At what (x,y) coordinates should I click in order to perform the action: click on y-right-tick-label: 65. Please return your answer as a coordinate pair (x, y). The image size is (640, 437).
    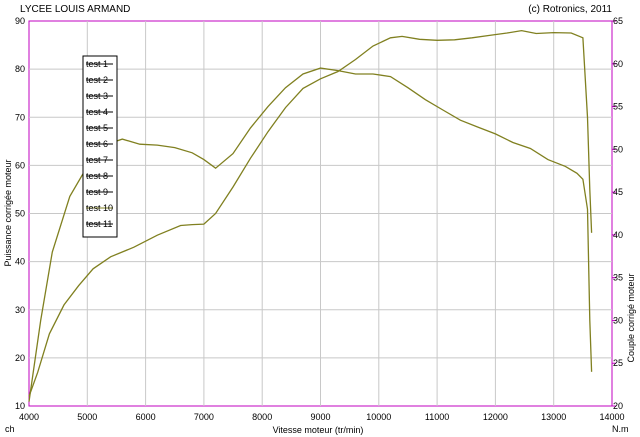
    Looking at the image, I should click on (618, 21).